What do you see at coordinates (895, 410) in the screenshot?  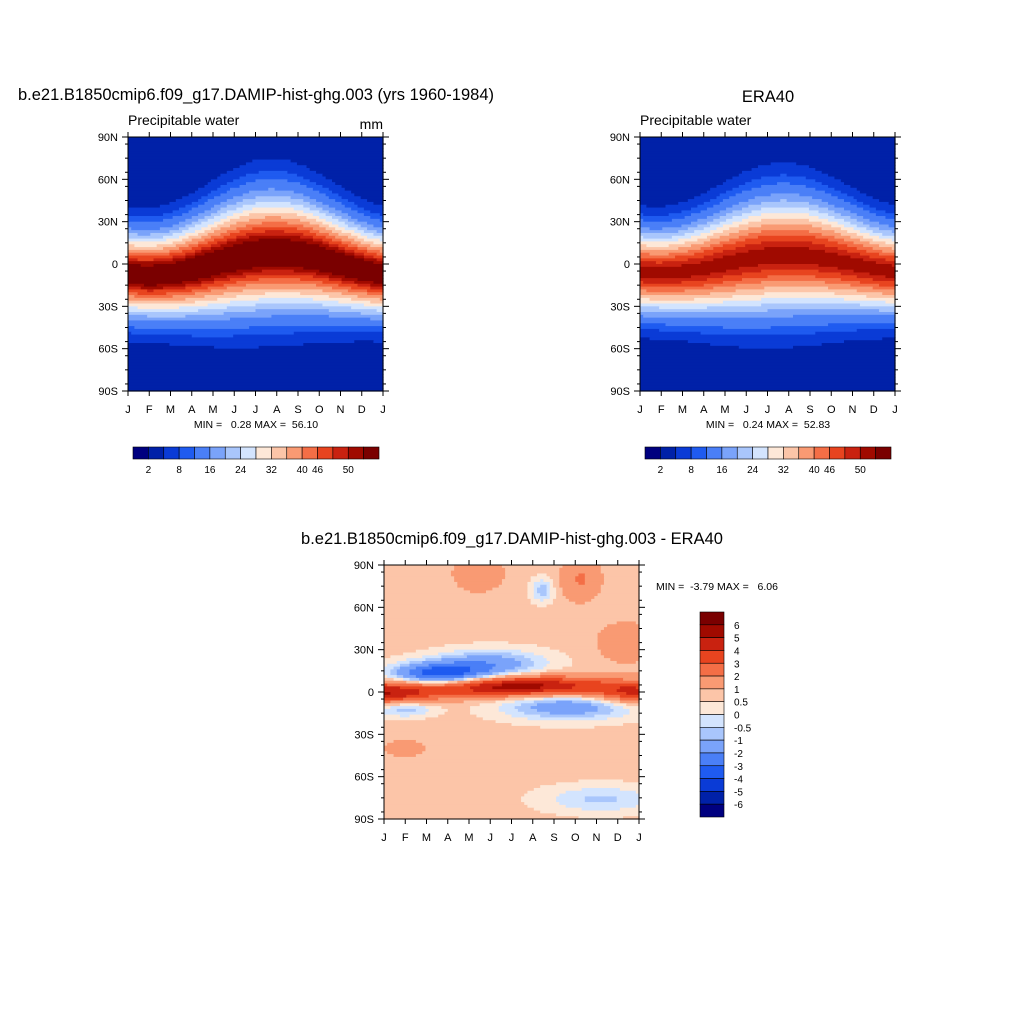 I see `x-tick-label: J` at bounding box center [895, 410].